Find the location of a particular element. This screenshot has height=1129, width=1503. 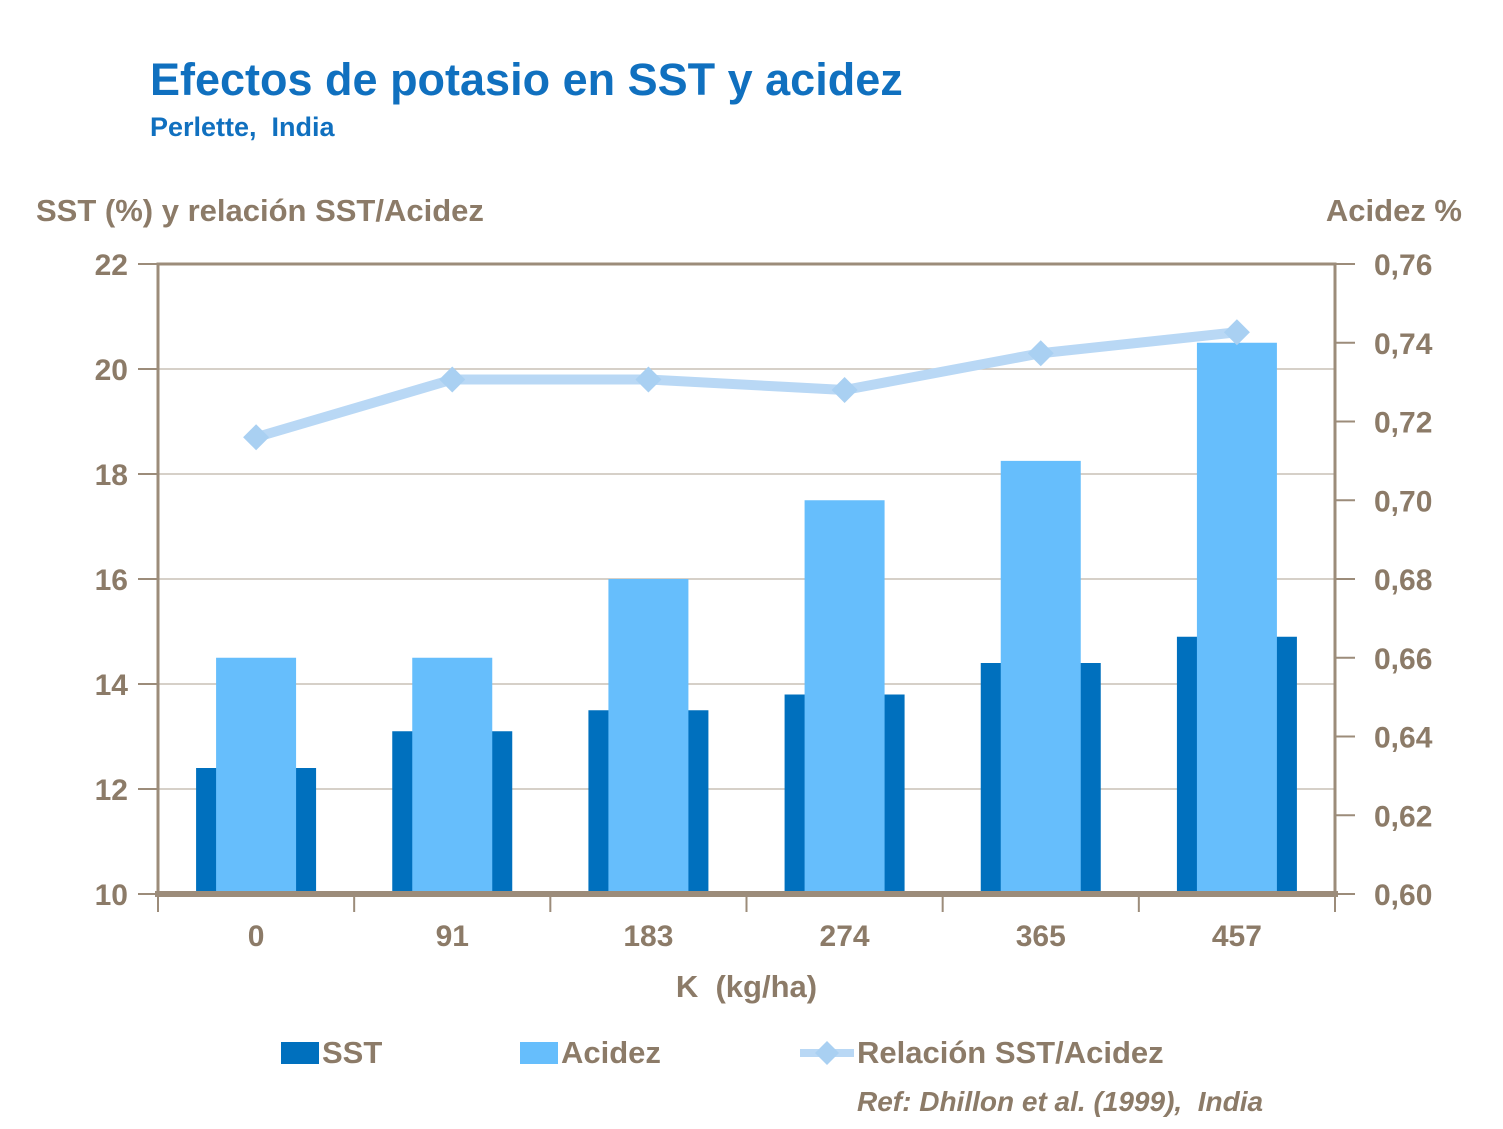

x-axis-tick-label: 91 is located at coordinates (452, 936).